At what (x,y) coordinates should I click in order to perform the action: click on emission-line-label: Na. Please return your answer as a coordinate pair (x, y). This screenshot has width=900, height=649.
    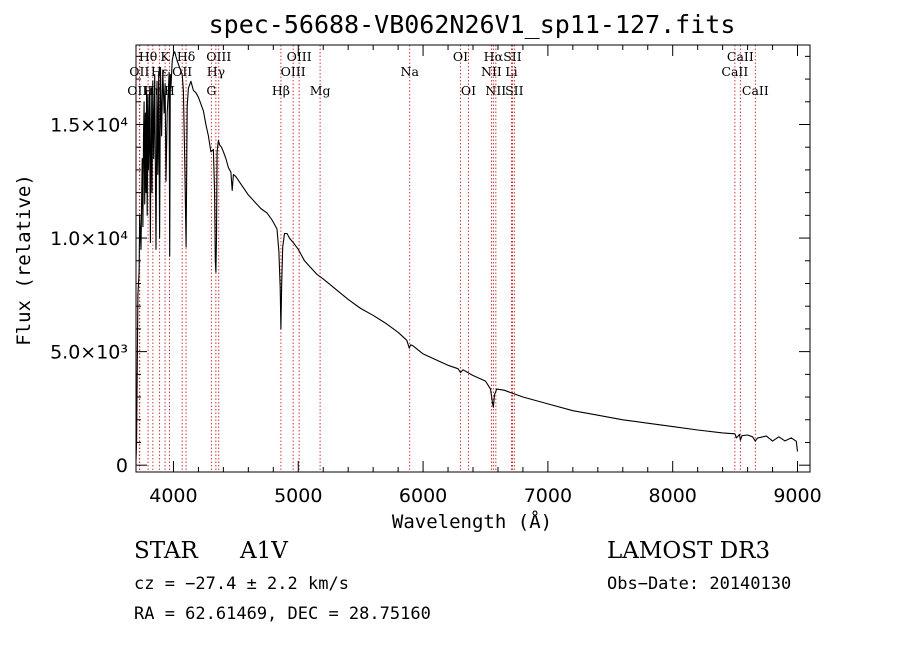
    Looking at the image, I should click on (410, 71).